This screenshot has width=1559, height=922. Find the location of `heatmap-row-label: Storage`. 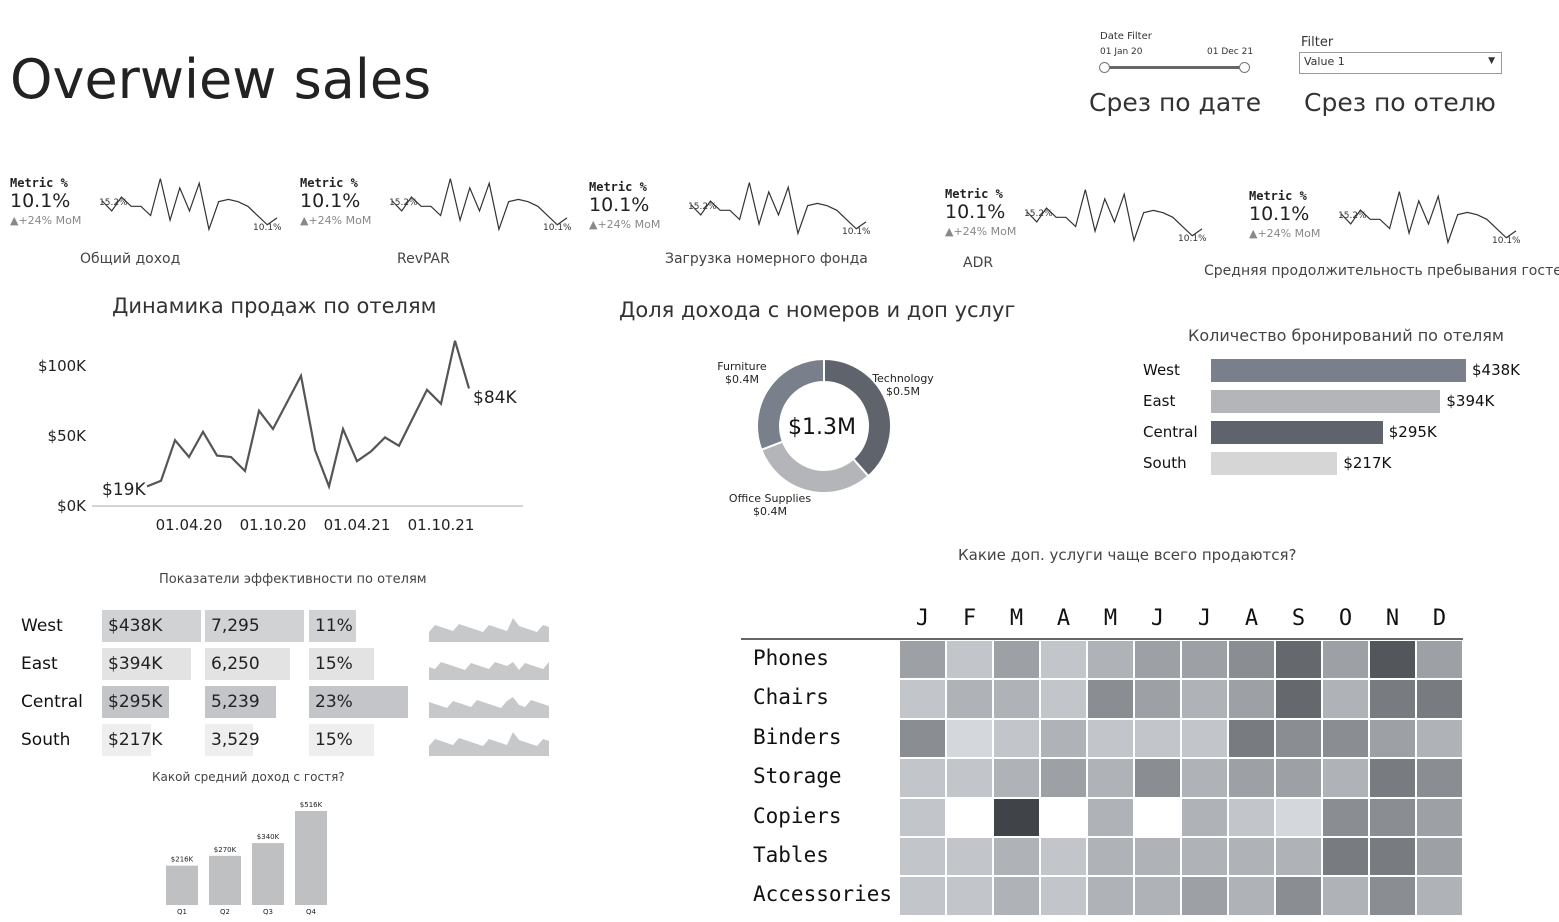

heatmap-row-label: Storage is located at coordinates (797, 776).